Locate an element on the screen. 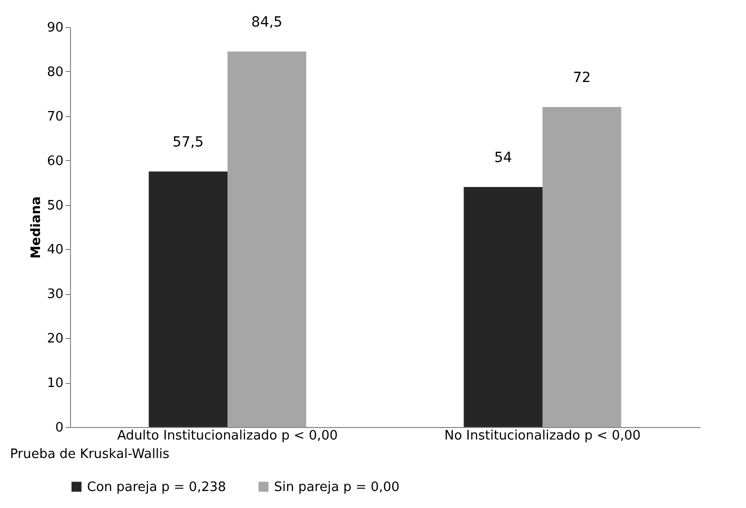 This screenshot has width=746, height=508. y-axis-title: Mediana is located at coordinates (36, 227).